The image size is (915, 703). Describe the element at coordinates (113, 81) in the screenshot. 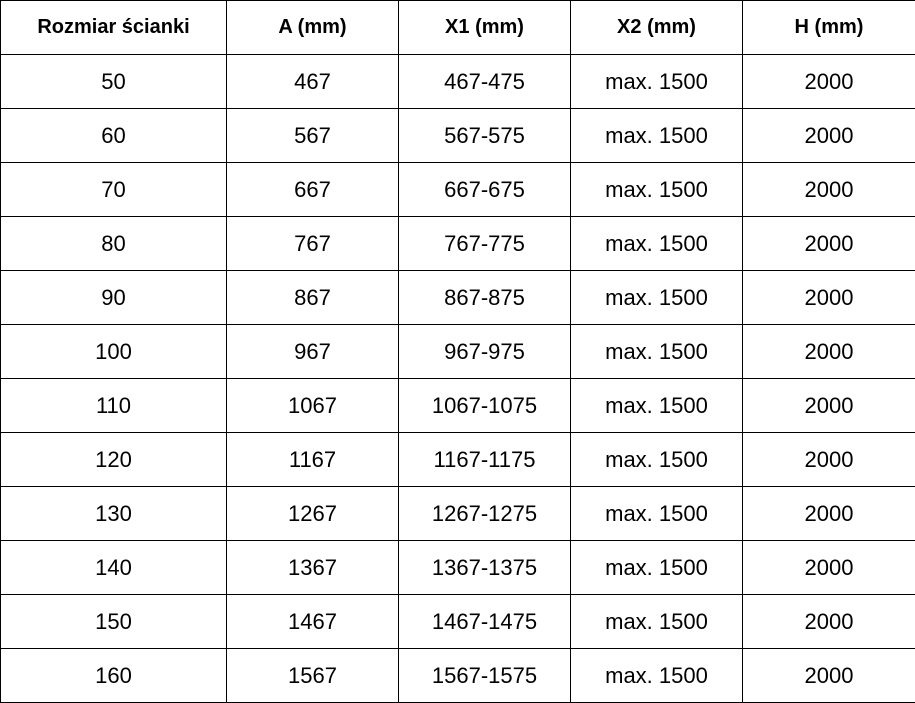

I see `cell-size: 50` at that location.